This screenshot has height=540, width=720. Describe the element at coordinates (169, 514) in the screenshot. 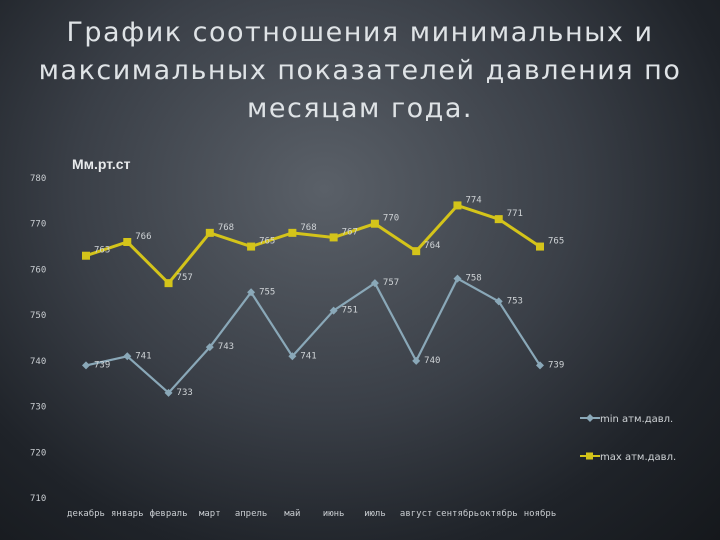

I see `x-tick-label: февраль` at that location.